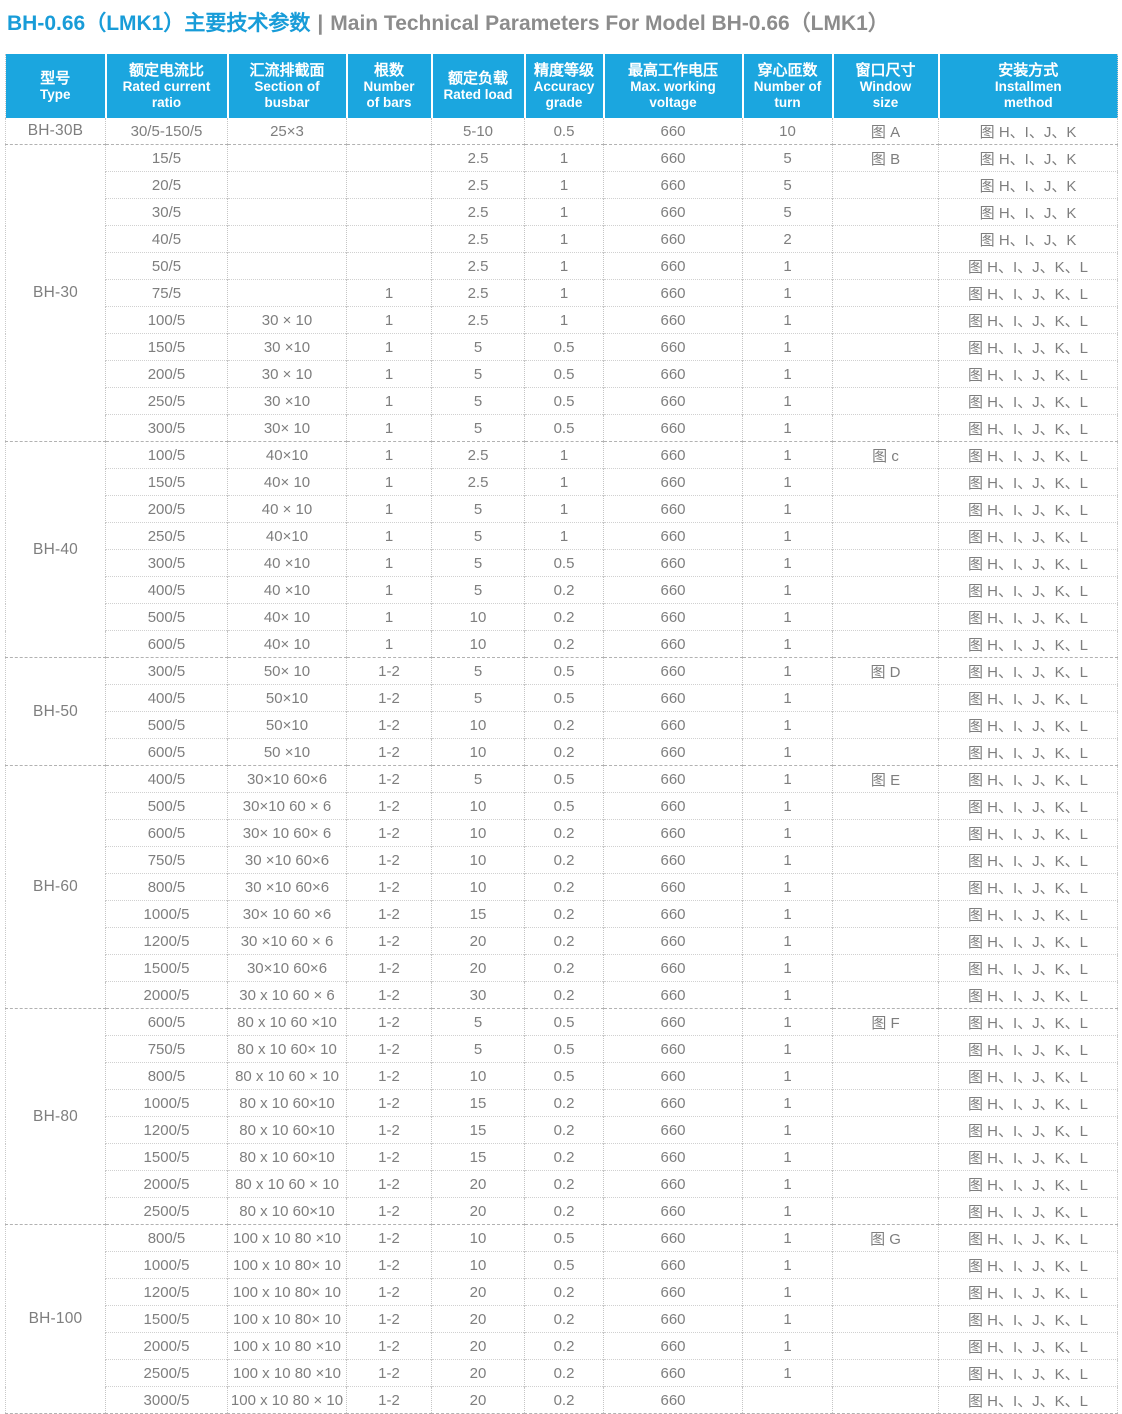 Image resolution: width=1122 pixels, height=1414 pixels. What do you see at coordinates (562, 887) in the screenshot?
I see `table-row: 800/5 30 ×10 60×6 1-2 10 0.2 660 1 图 H、I、J、K、L` at bounding box center [562, 887].